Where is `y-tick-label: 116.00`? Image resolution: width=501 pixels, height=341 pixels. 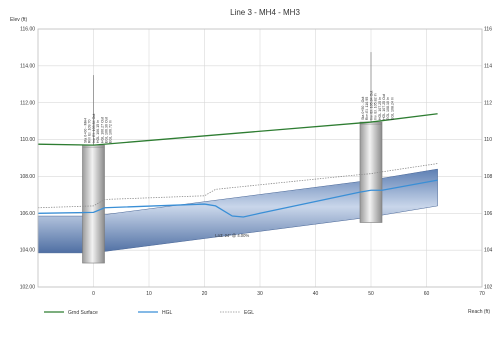 y-tick-label: 116.00 is located at coordinates (27, 30).